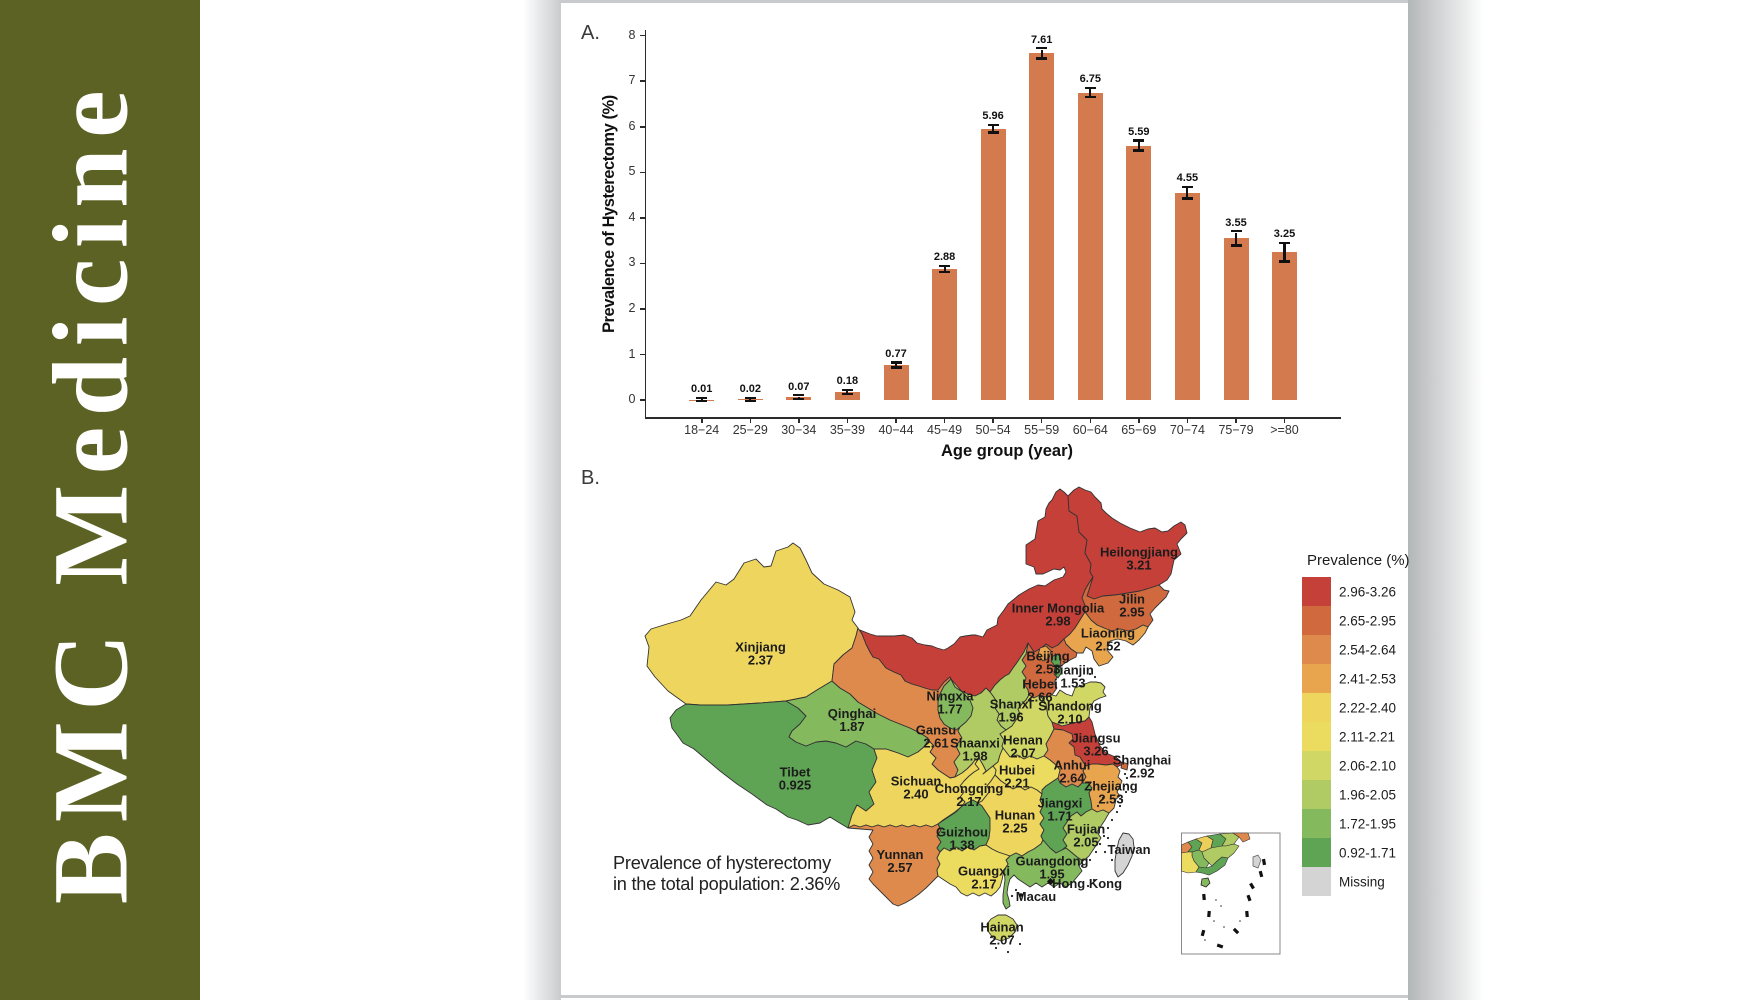 The image size is (1760, 1000). What do you see at coordinates (1047, 656) in the screenshot?
I see `svg-text: Beijing` at bounding box center [1047, 656].